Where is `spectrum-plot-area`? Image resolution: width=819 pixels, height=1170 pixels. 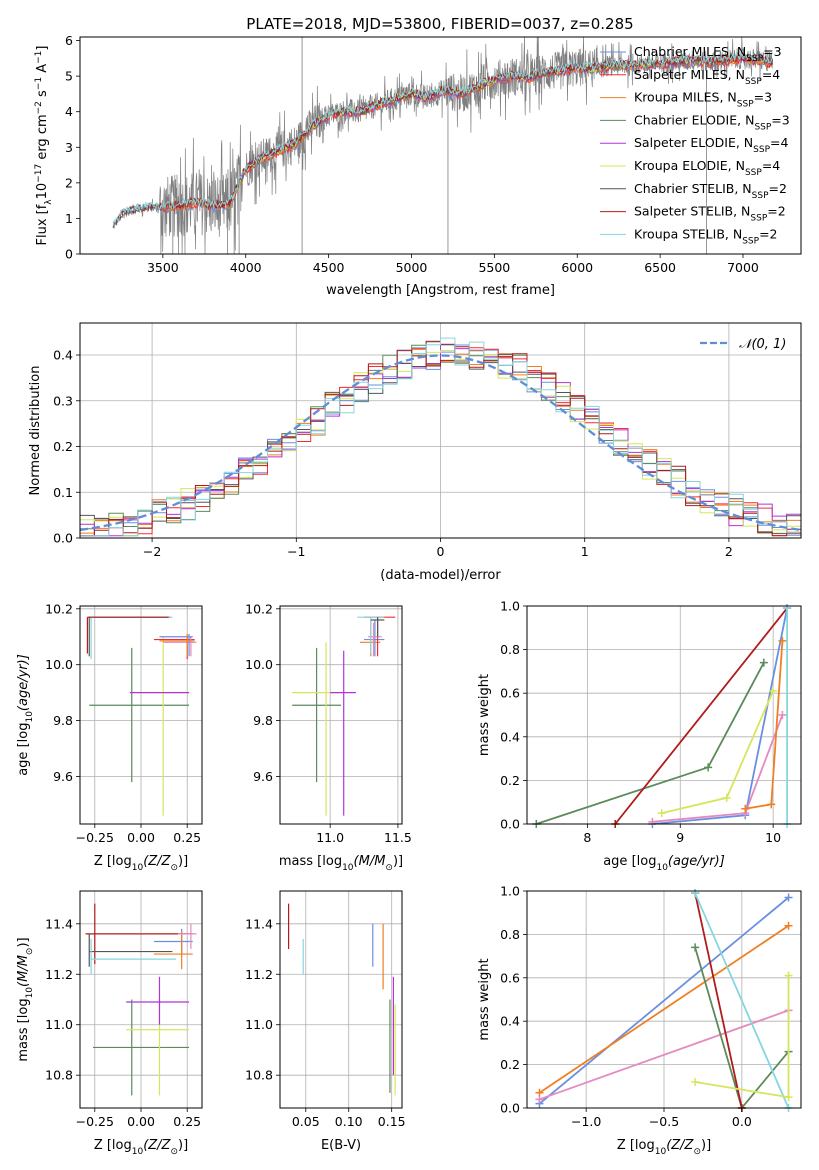 spectrum-plot-area is located at coordinates (443, 145).